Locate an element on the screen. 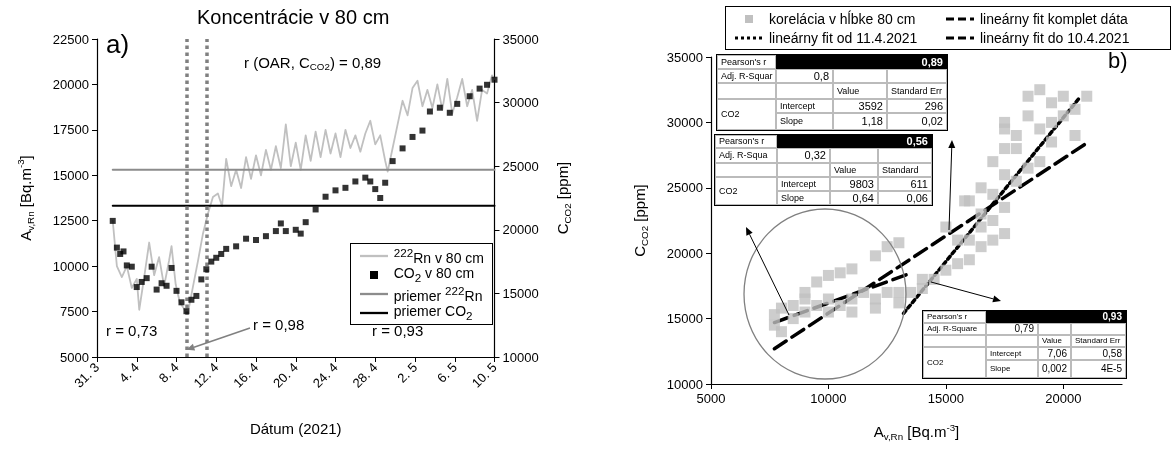 The height and width of the screenshot is (461, 1171). annotation: Standard is located at coordinates (900, 169).